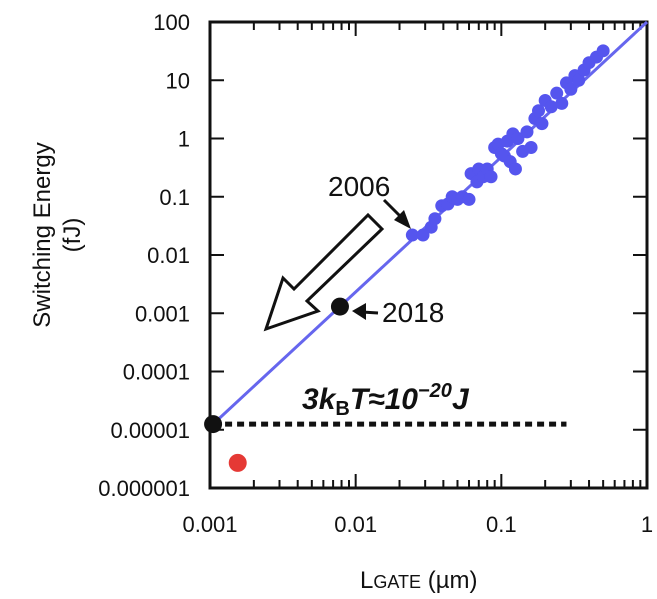 The width and height of the screenshot is (657, 599). What do you see at coordinates (178, 80) in the screenshot?
I see `y-tick-label: 10` at bounding box center [178, 80].